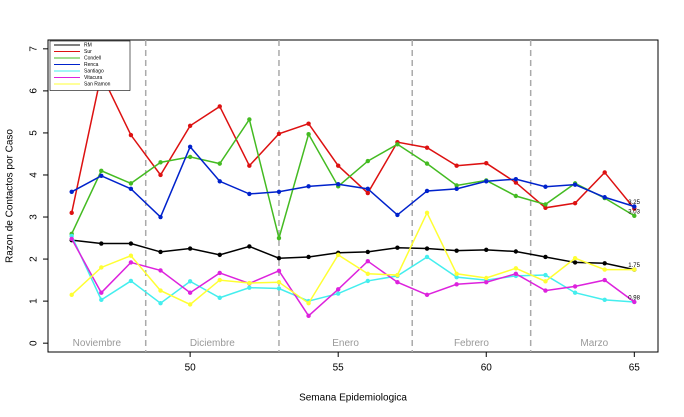  I want to click on series-line, so click(353, 270).